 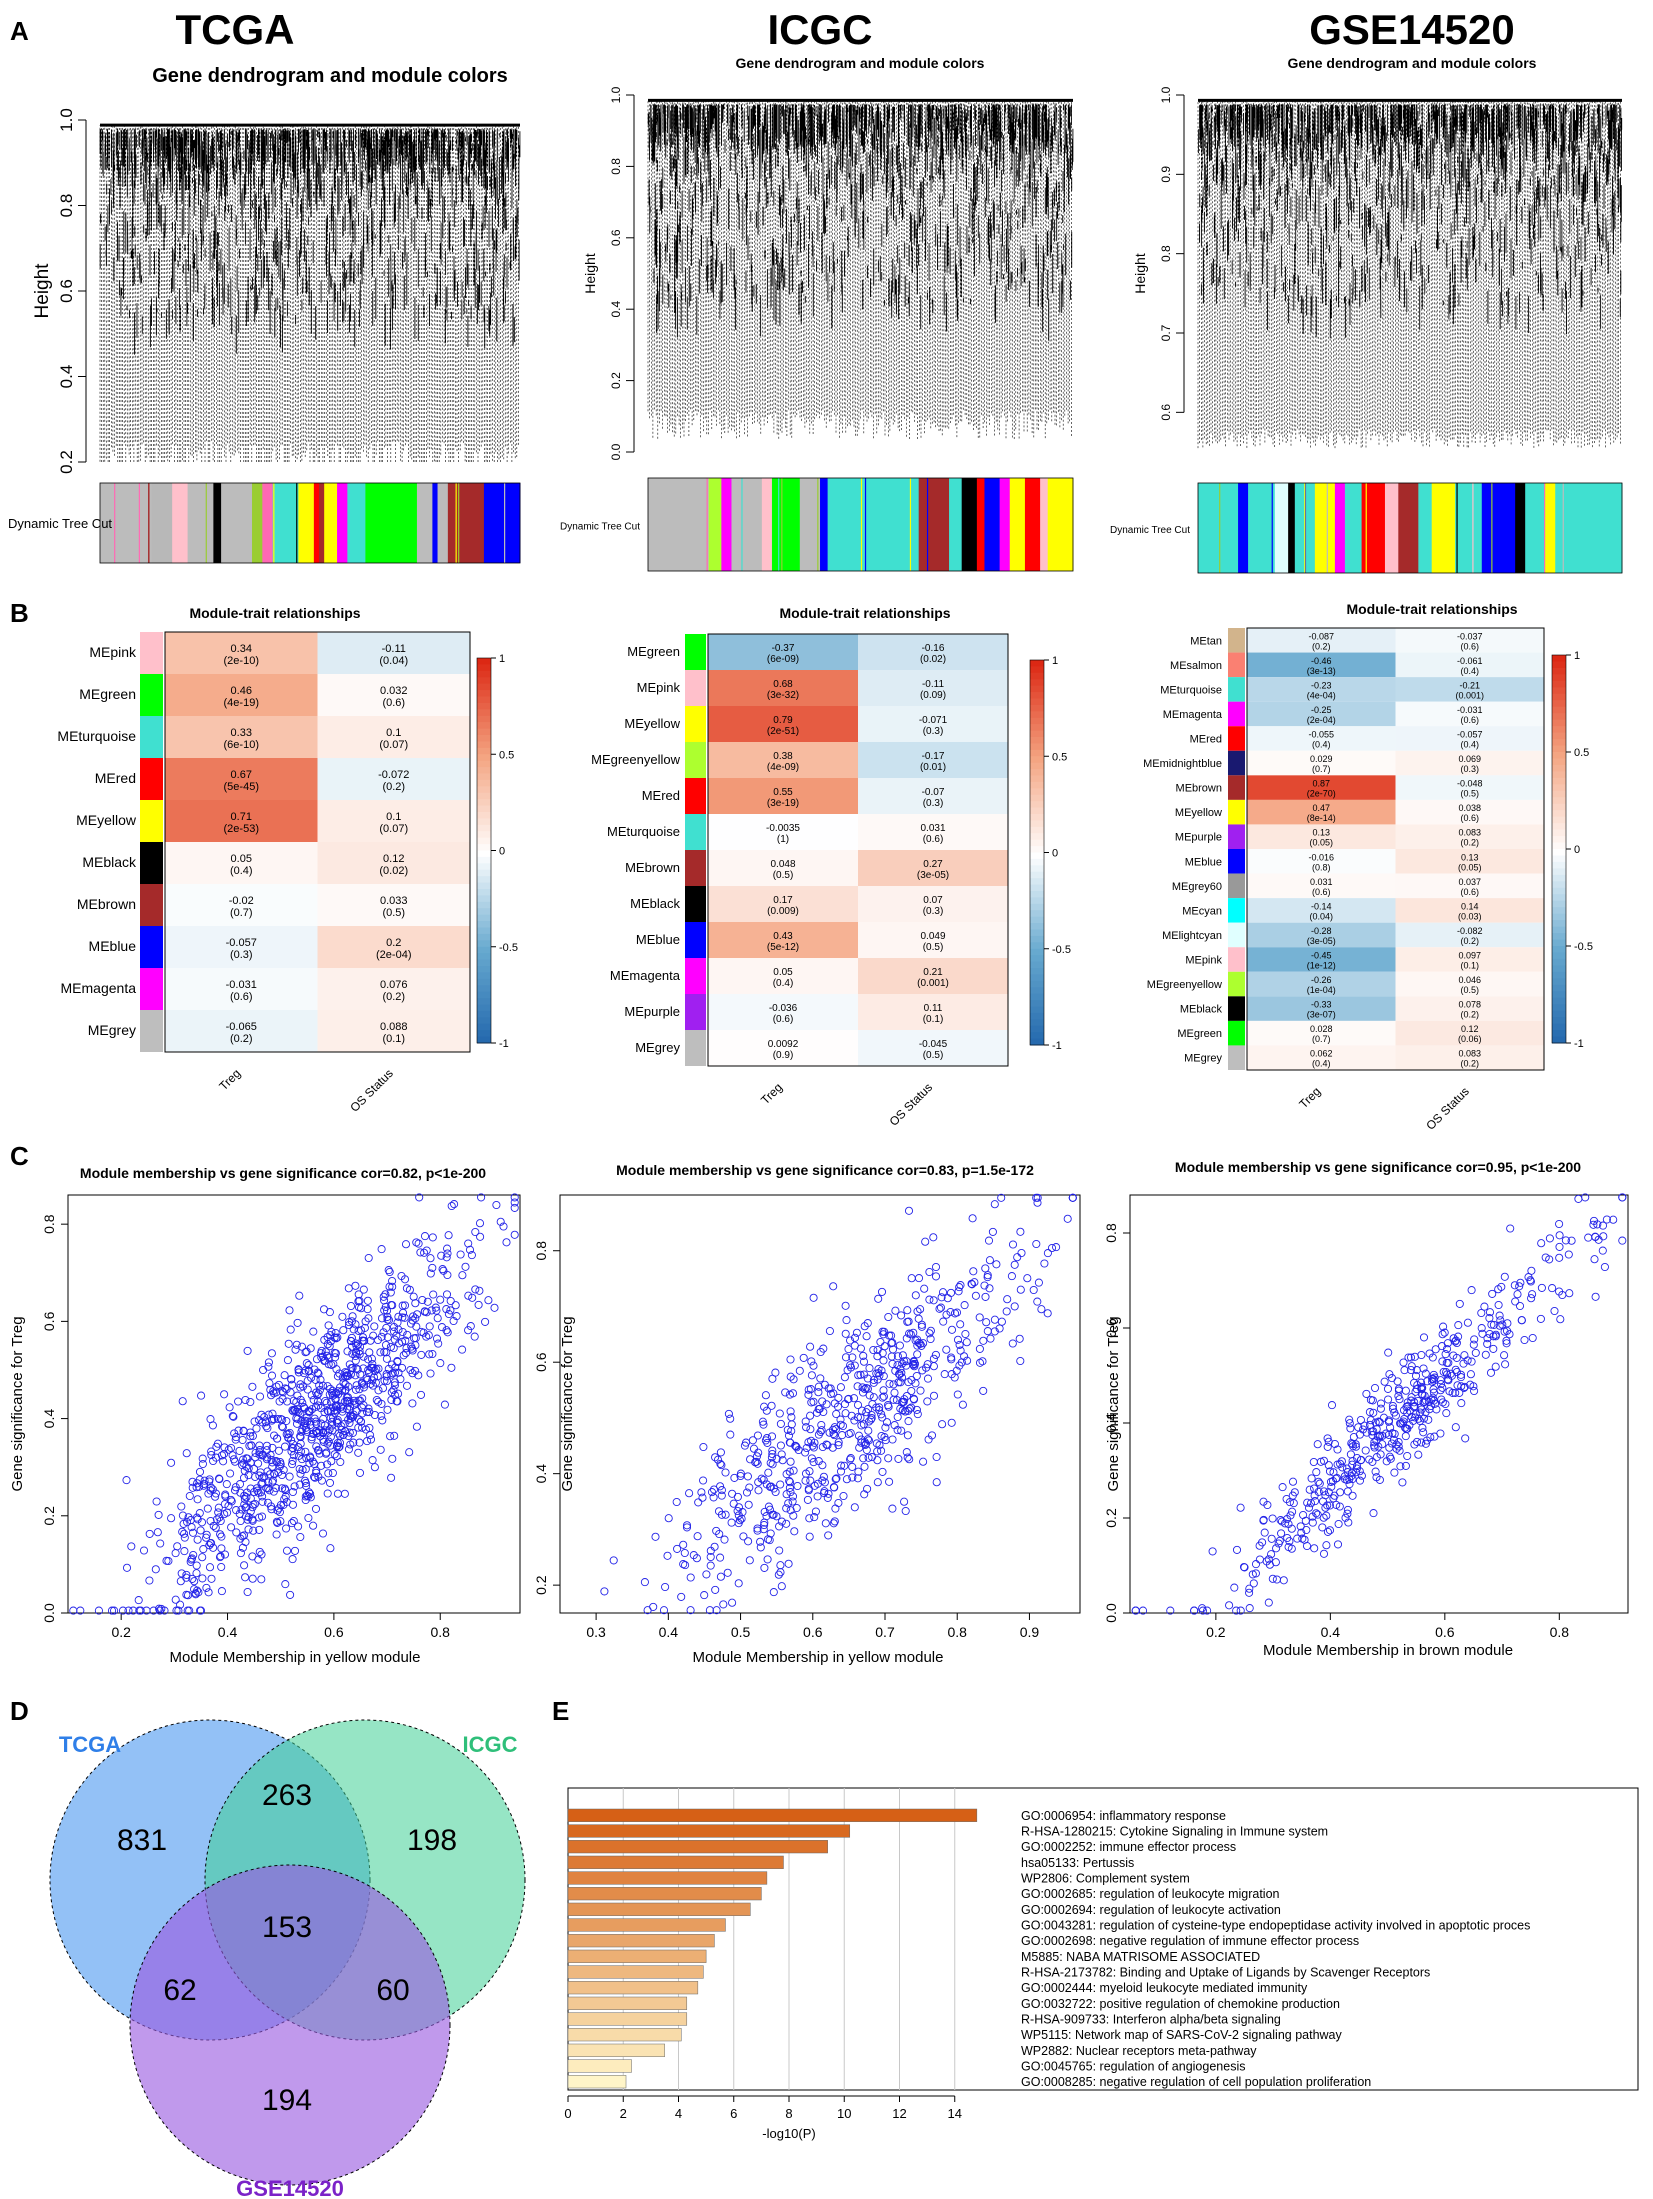 I want to click on y-tick-label: 0.8, so click(x=616, y=166).